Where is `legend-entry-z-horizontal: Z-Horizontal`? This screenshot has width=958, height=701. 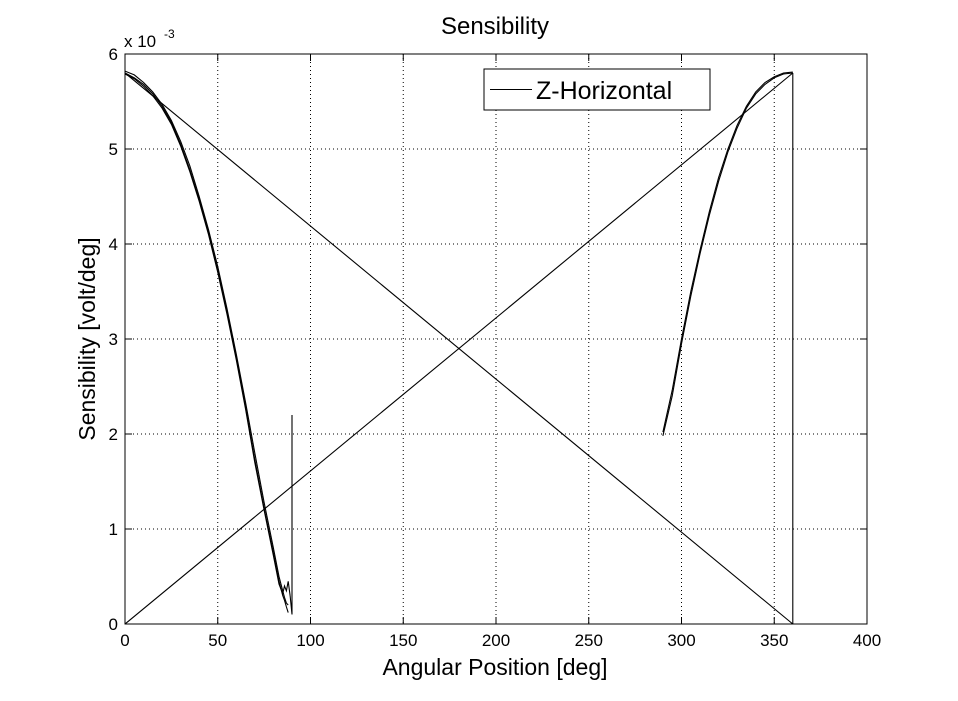
legend-entry-z-horizontal: Z-Horizontal is located at coordinates (604, 91).